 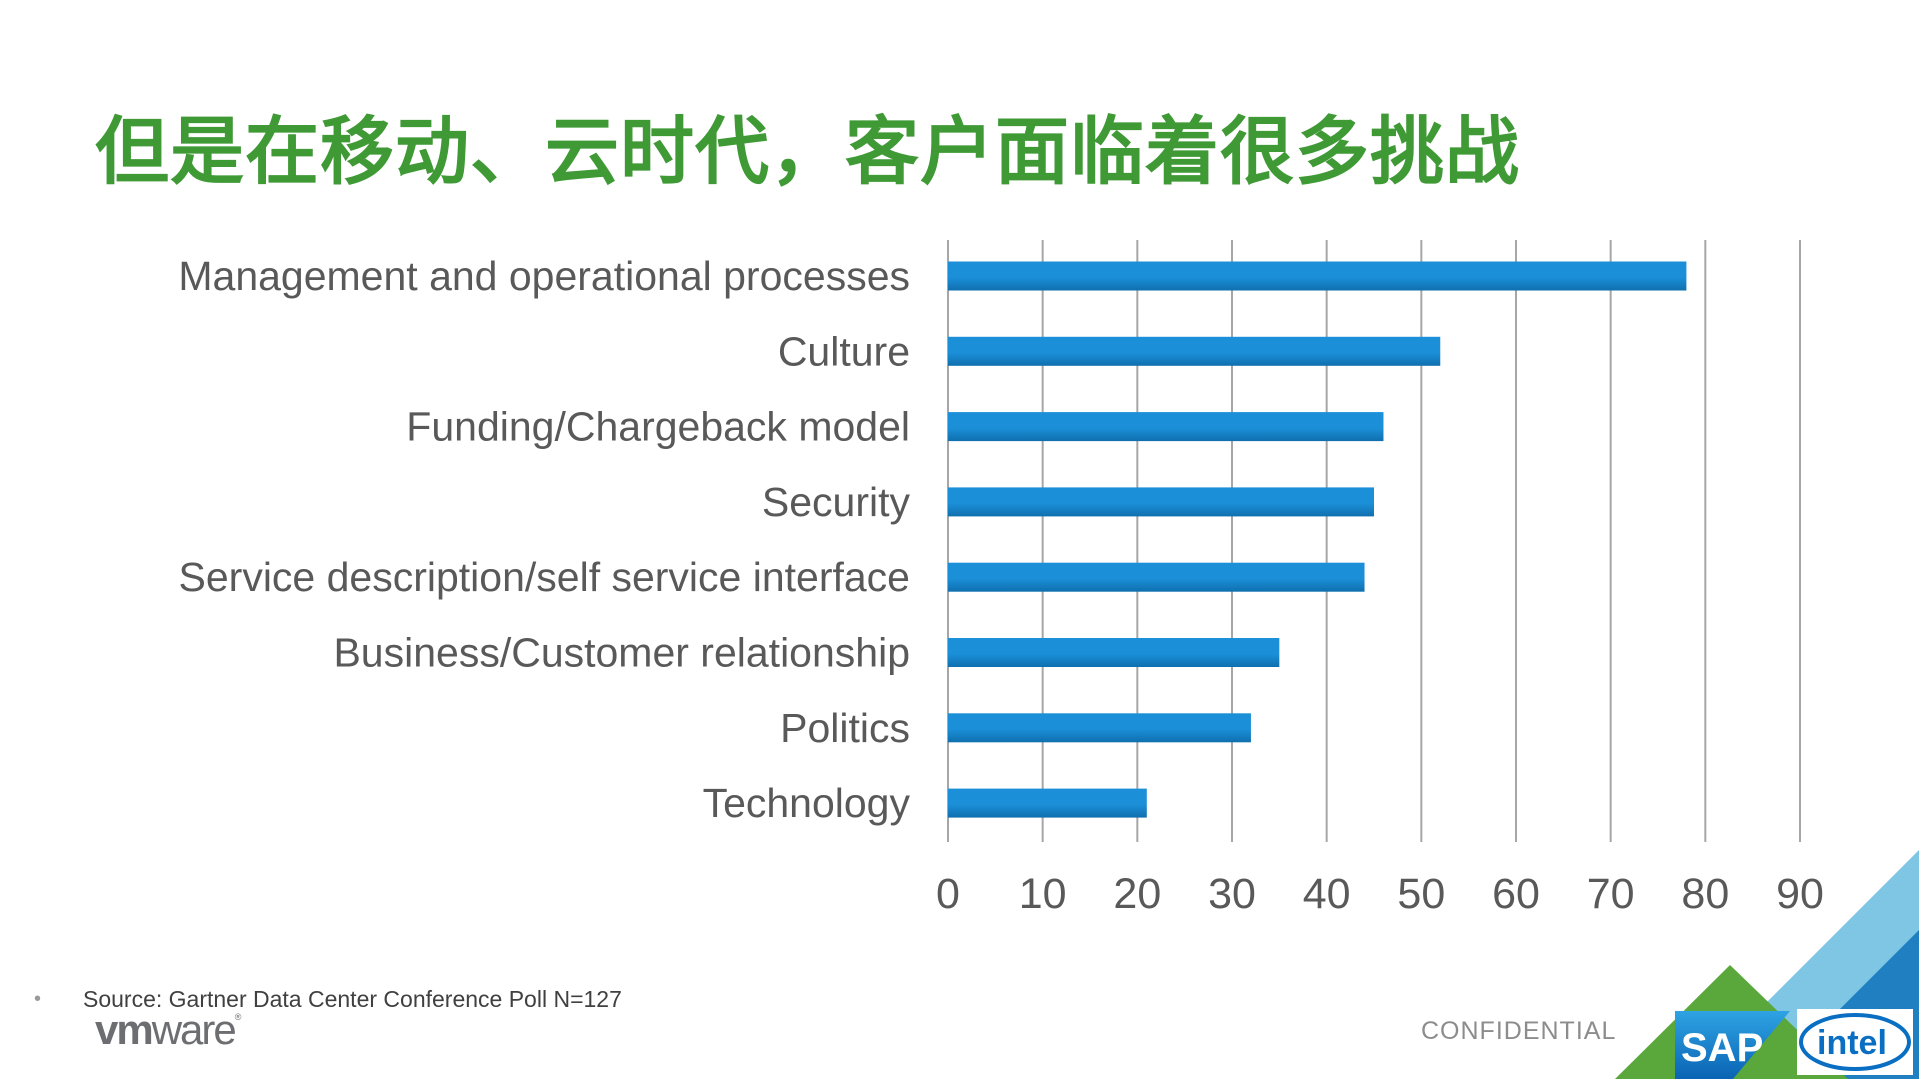 What do you see at coordinates (1611, 894) in the screenshot?
I see `x-tick-label-70: 70` at bounding box center [1611, 894].